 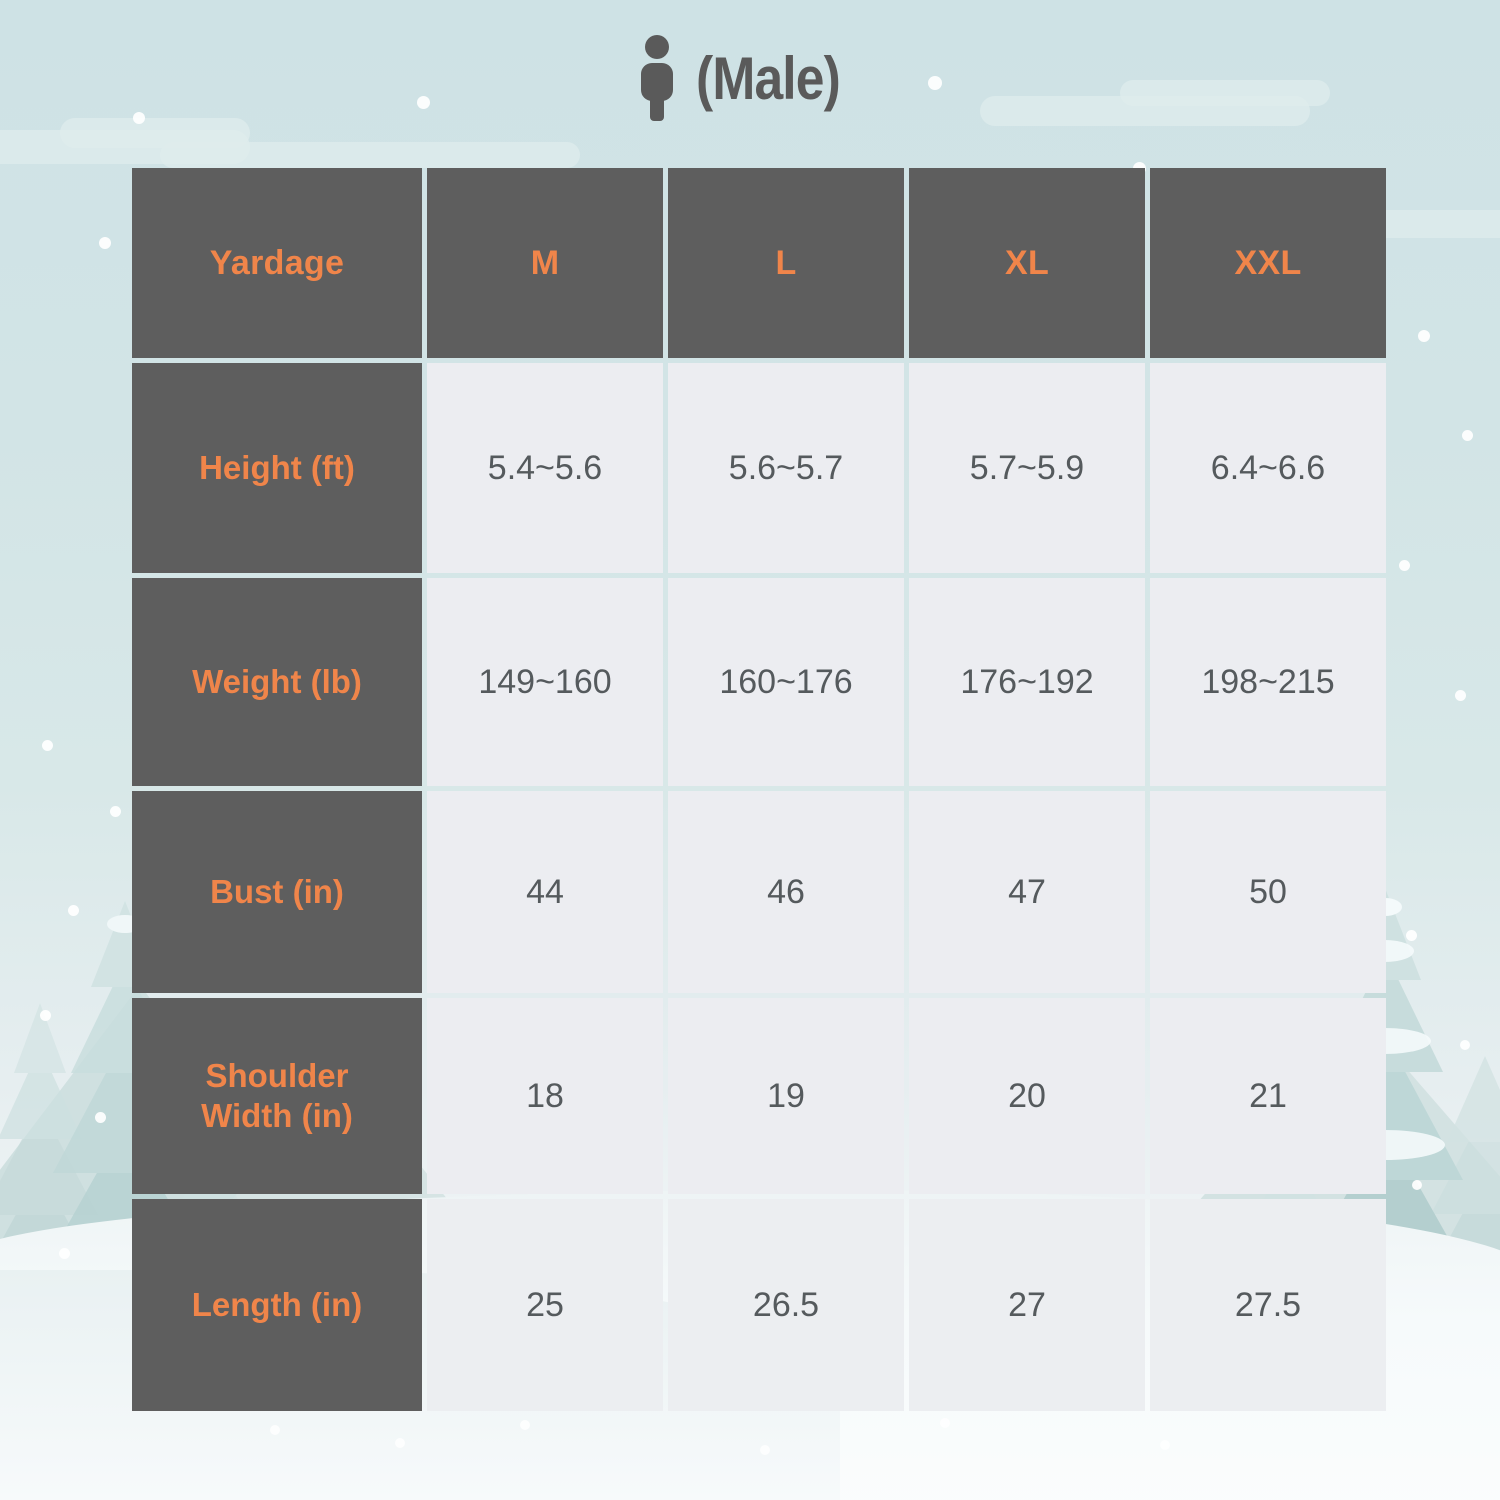 What do you see at coordinates (545, 263) in the screenshot?
I see `column-header-m: M` at bounding box center [545, 263].